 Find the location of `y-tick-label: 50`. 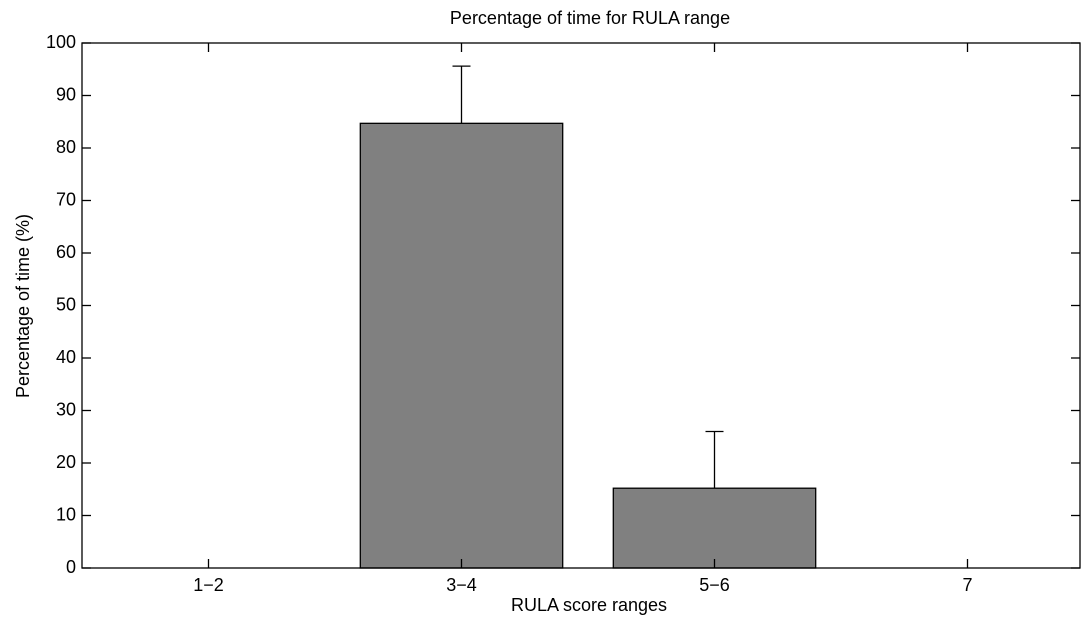

y-tick-label: 50 is located at coordinates (66, 304).